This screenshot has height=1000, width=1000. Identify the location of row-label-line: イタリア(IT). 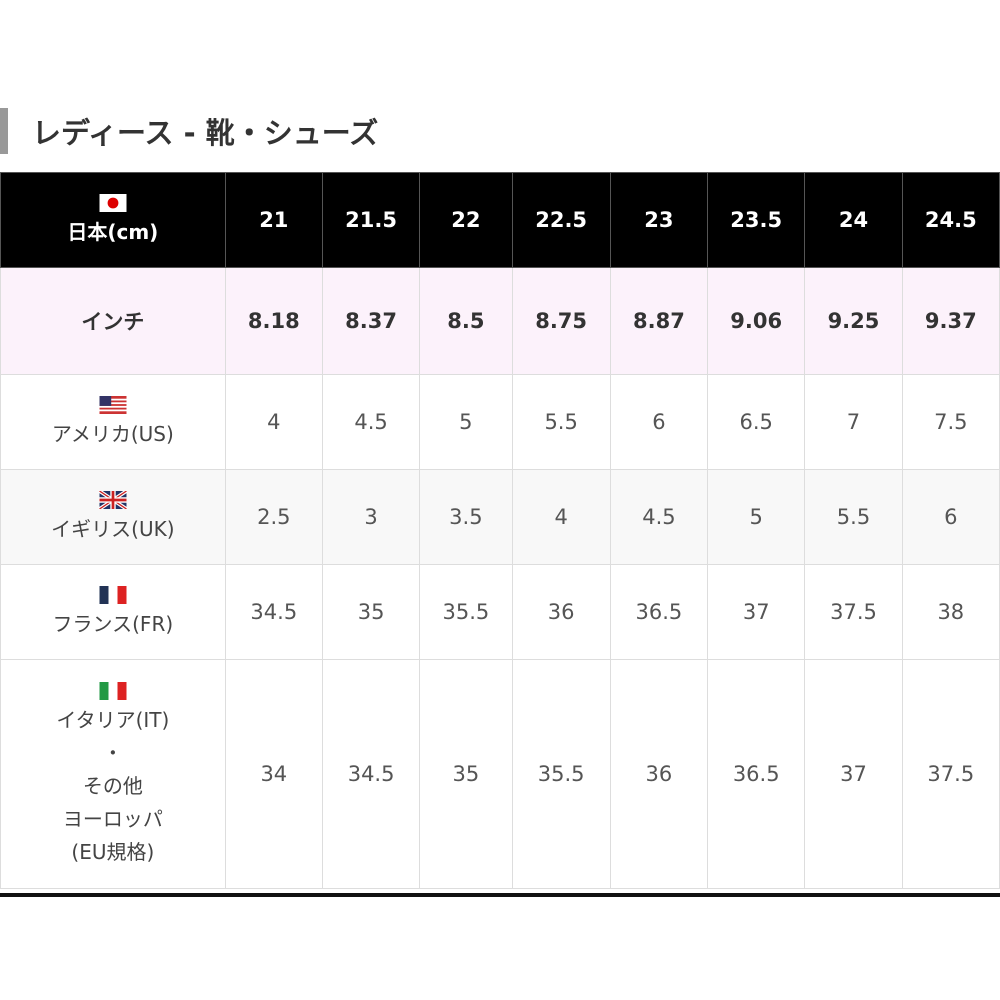
(113, 719).